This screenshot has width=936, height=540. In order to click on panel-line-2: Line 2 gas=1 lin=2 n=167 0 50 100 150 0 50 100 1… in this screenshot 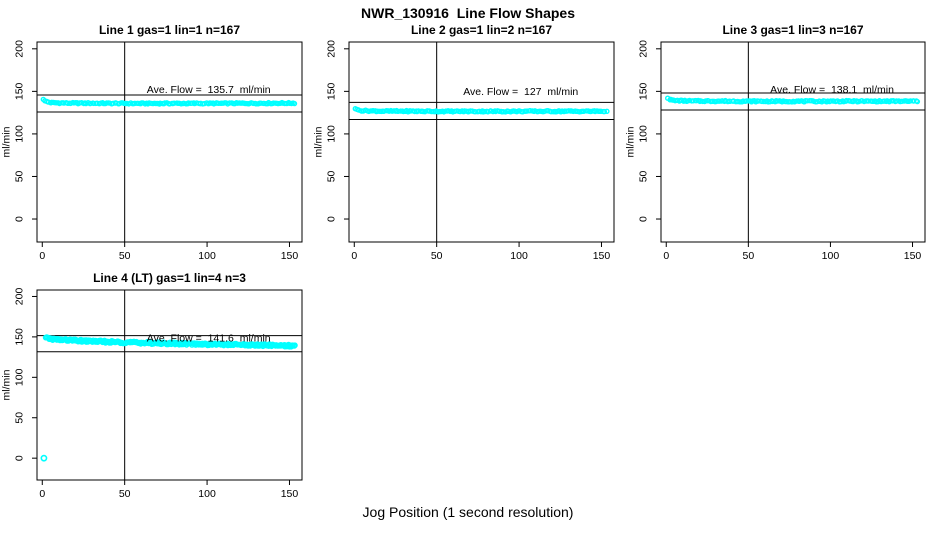, I will do `click(464, 142)`.